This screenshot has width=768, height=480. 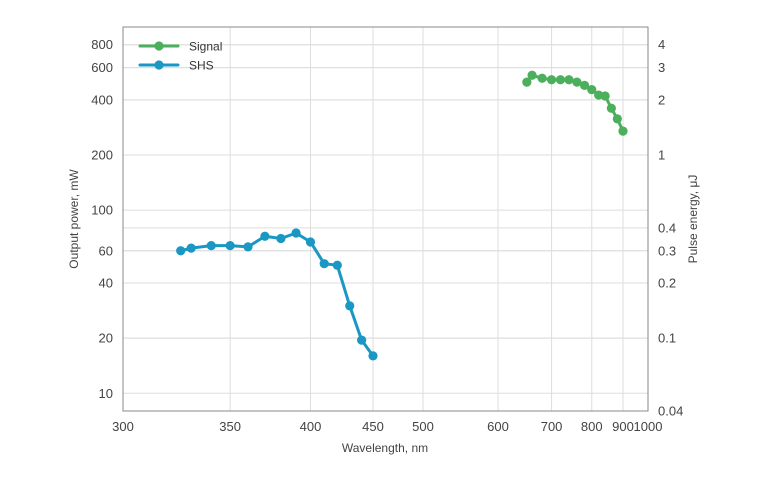 What do you see at coordinates (106, 250) in the screenshot?
I see `y-tick-label: 60` at bounding box center [106, 250].